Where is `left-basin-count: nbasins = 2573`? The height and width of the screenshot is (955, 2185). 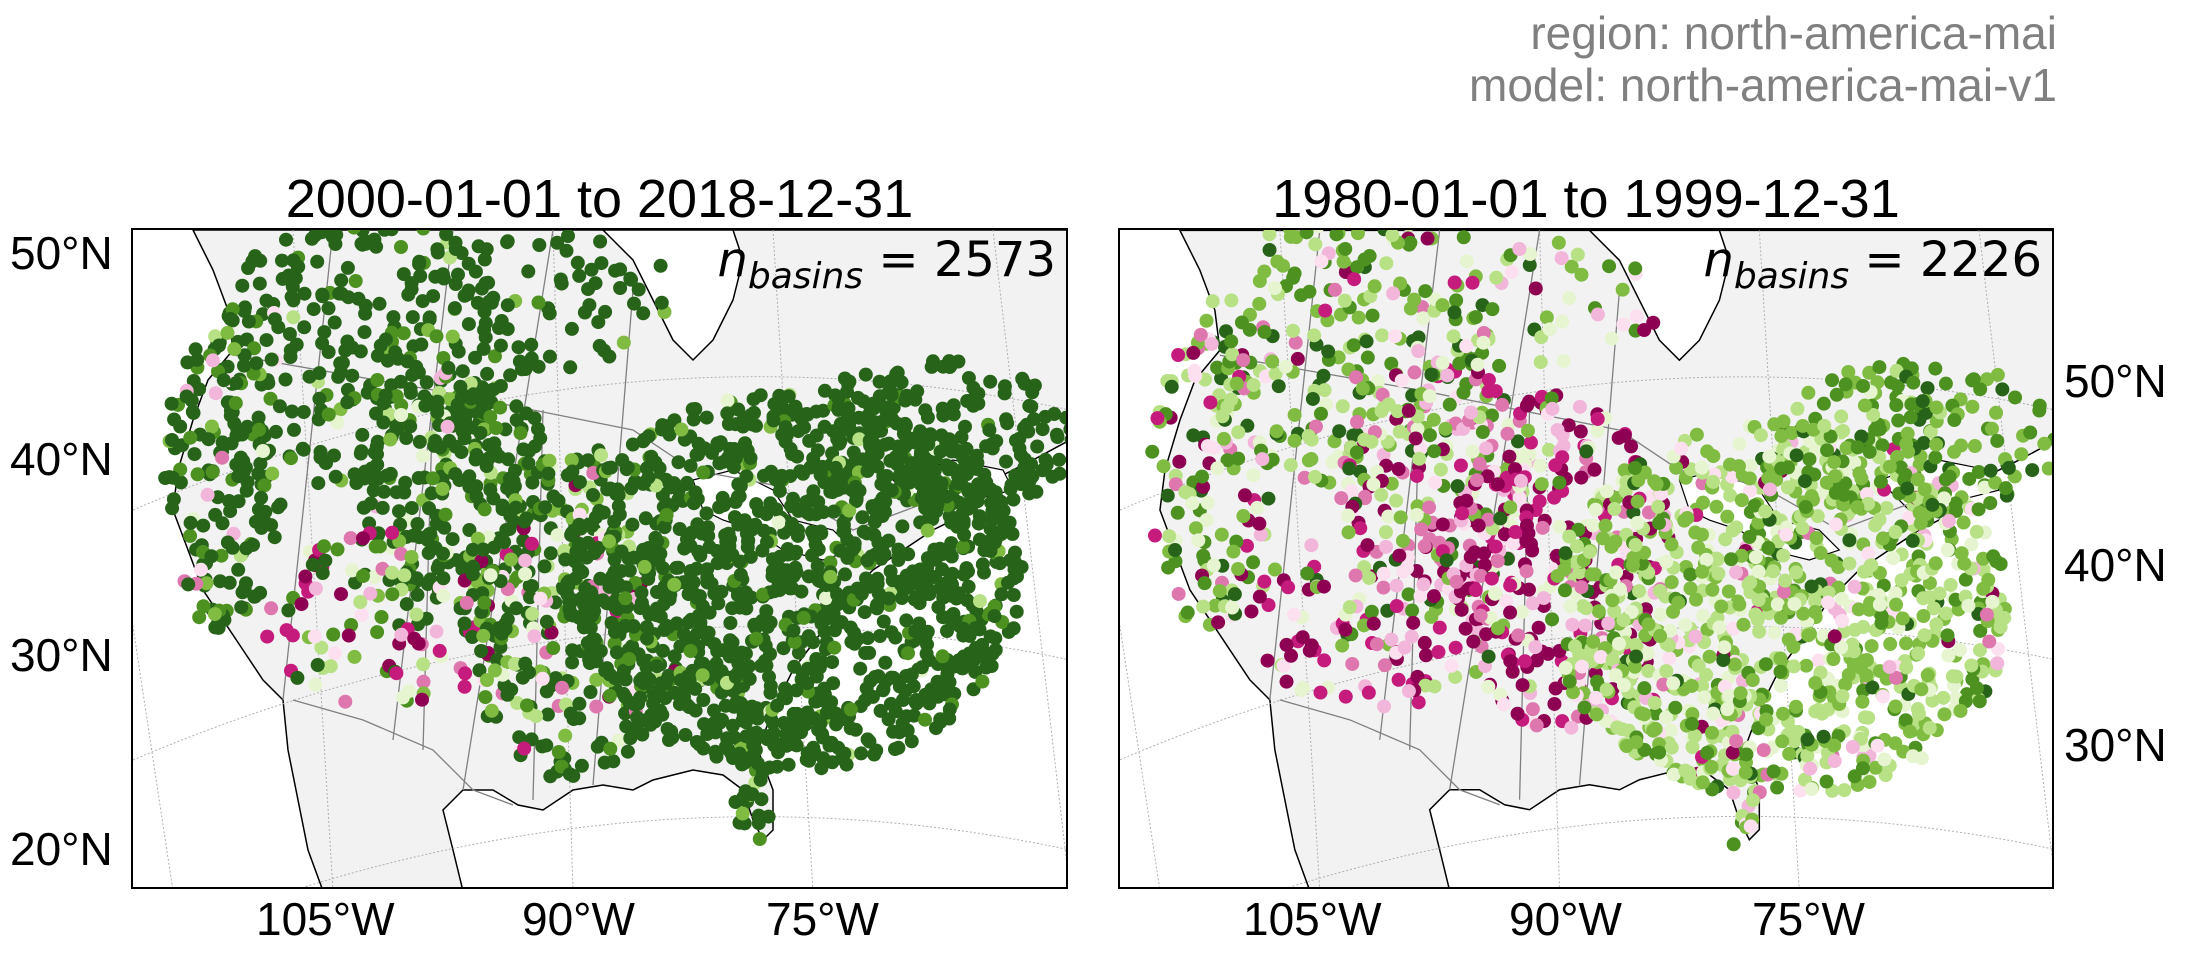 left-basin-count: nbasins = 2573 is located at coordinates (886, 264).